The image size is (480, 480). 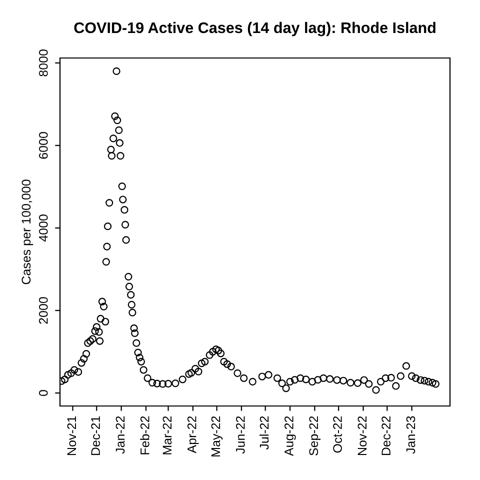 I want to click on x-tick-label: Mar-22, so click(x=167, y=435).